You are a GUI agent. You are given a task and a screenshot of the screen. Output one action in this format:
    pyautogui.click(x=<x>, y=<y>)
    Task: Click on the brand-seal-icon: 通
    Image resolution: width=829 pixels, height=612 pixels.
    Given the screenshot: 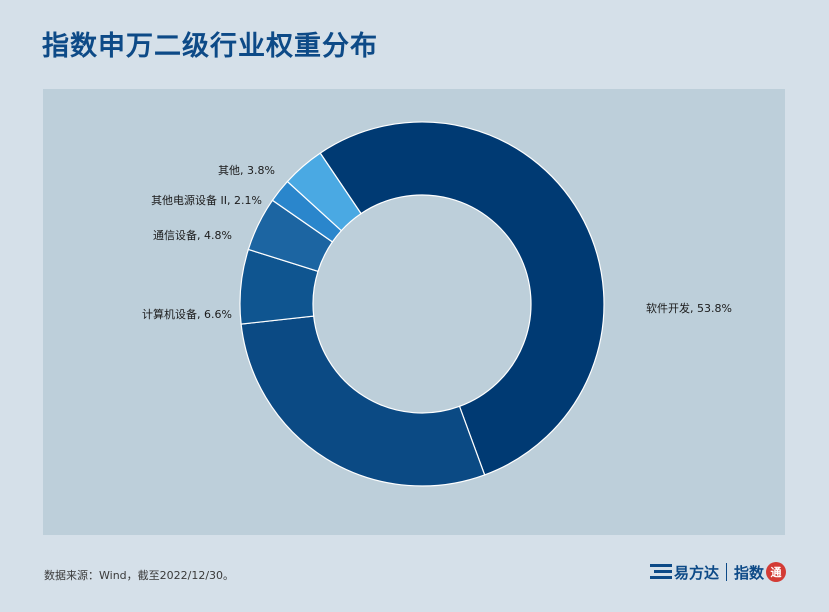 What is the action you would take?
    pyautogui.click(x=776, y=572)
    